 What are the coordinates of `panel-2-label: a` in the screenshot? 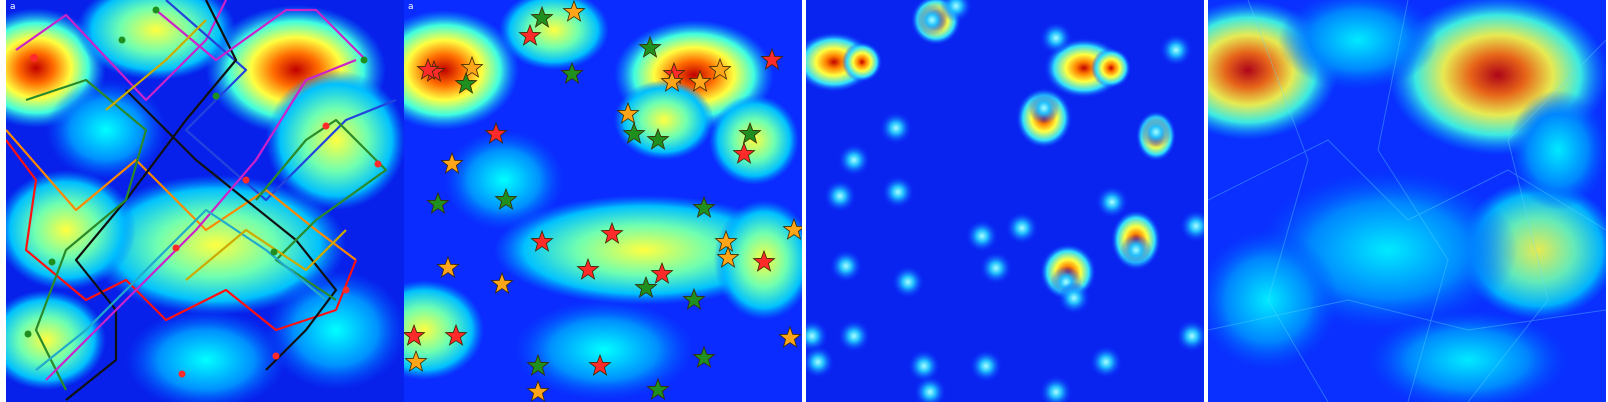 It's located at (411, 7).